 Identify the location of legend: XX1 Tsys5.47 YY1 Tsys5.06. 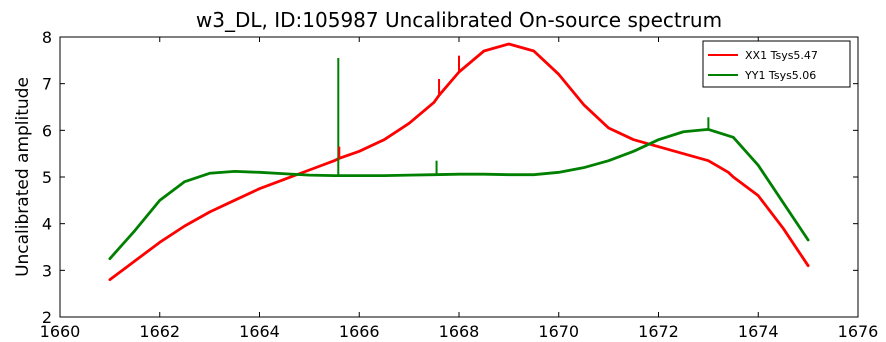
(776, 64).